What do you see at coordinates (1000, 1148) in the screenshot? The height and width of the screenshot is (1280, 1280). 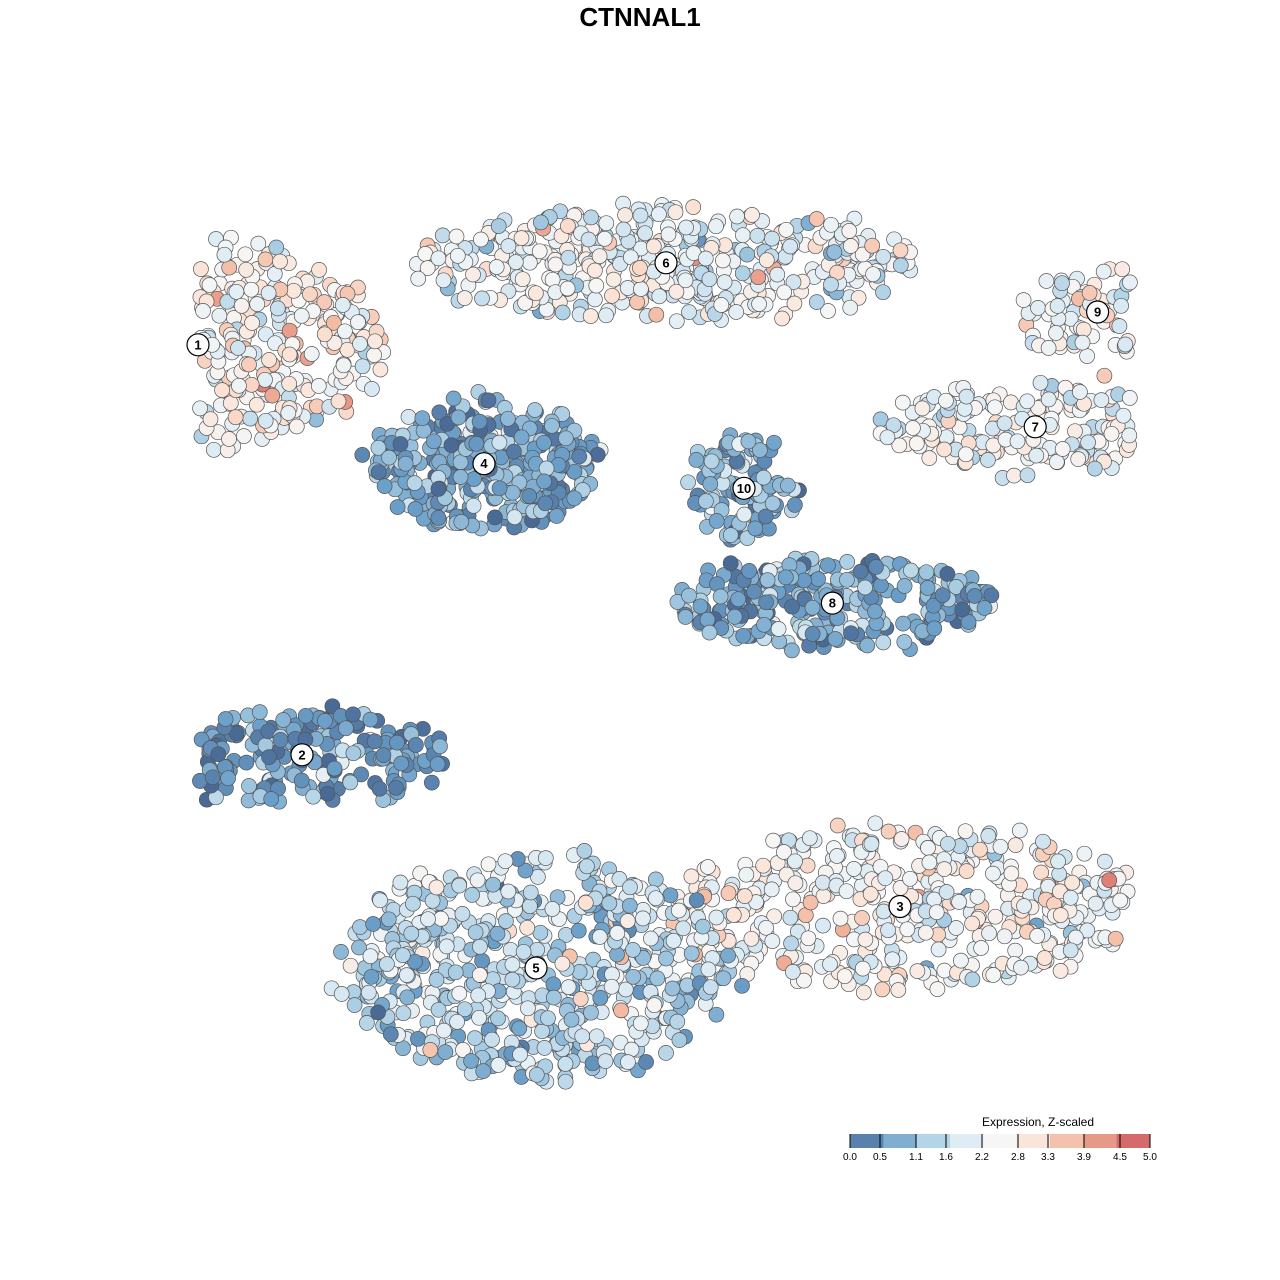 I see `colorbar-ticks: 0.0 0.5 1.1 1.6 2.2 2.8 3.3 3.9 4.5 5.0` at bounding box center [1000, 1148].